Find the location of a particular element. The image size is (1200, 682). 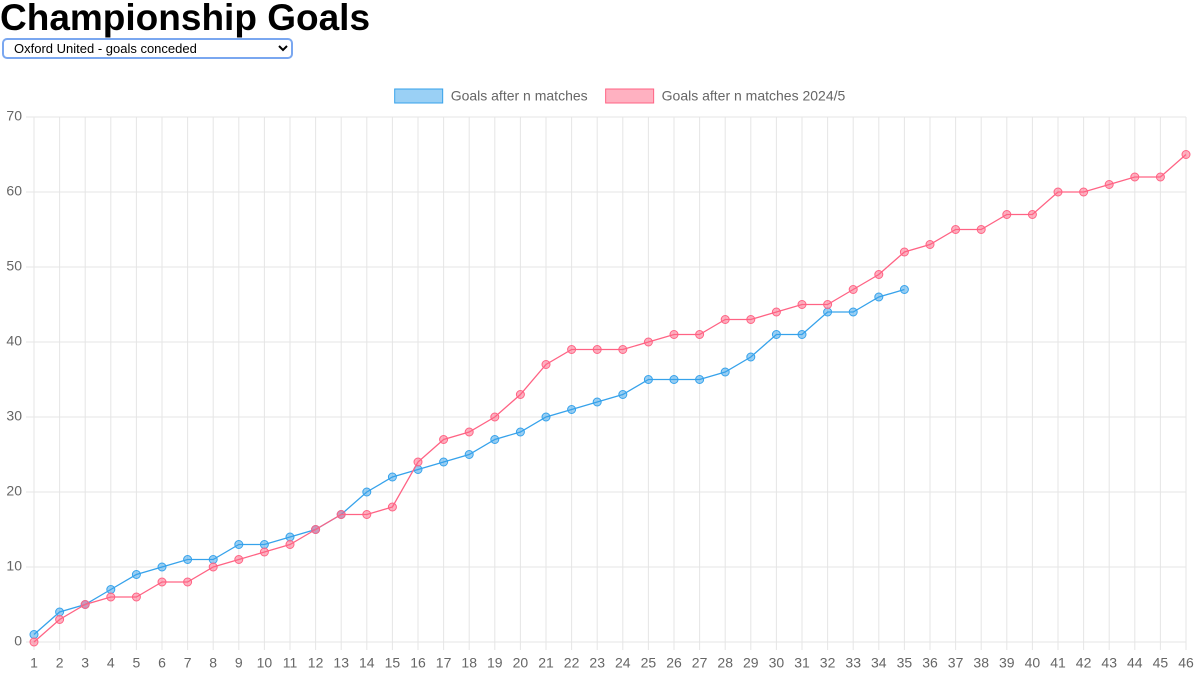

x-tick-label: 45 is located at coordinates (1161, 663).